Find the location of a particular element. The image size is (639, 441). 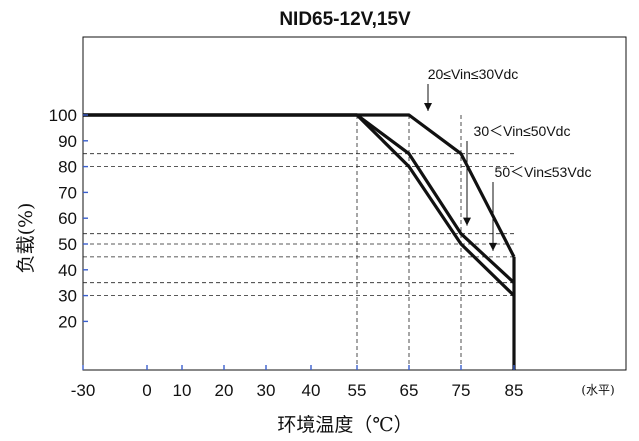

chart-title: NID65-12V,15V is located at coordinates (345, 19).